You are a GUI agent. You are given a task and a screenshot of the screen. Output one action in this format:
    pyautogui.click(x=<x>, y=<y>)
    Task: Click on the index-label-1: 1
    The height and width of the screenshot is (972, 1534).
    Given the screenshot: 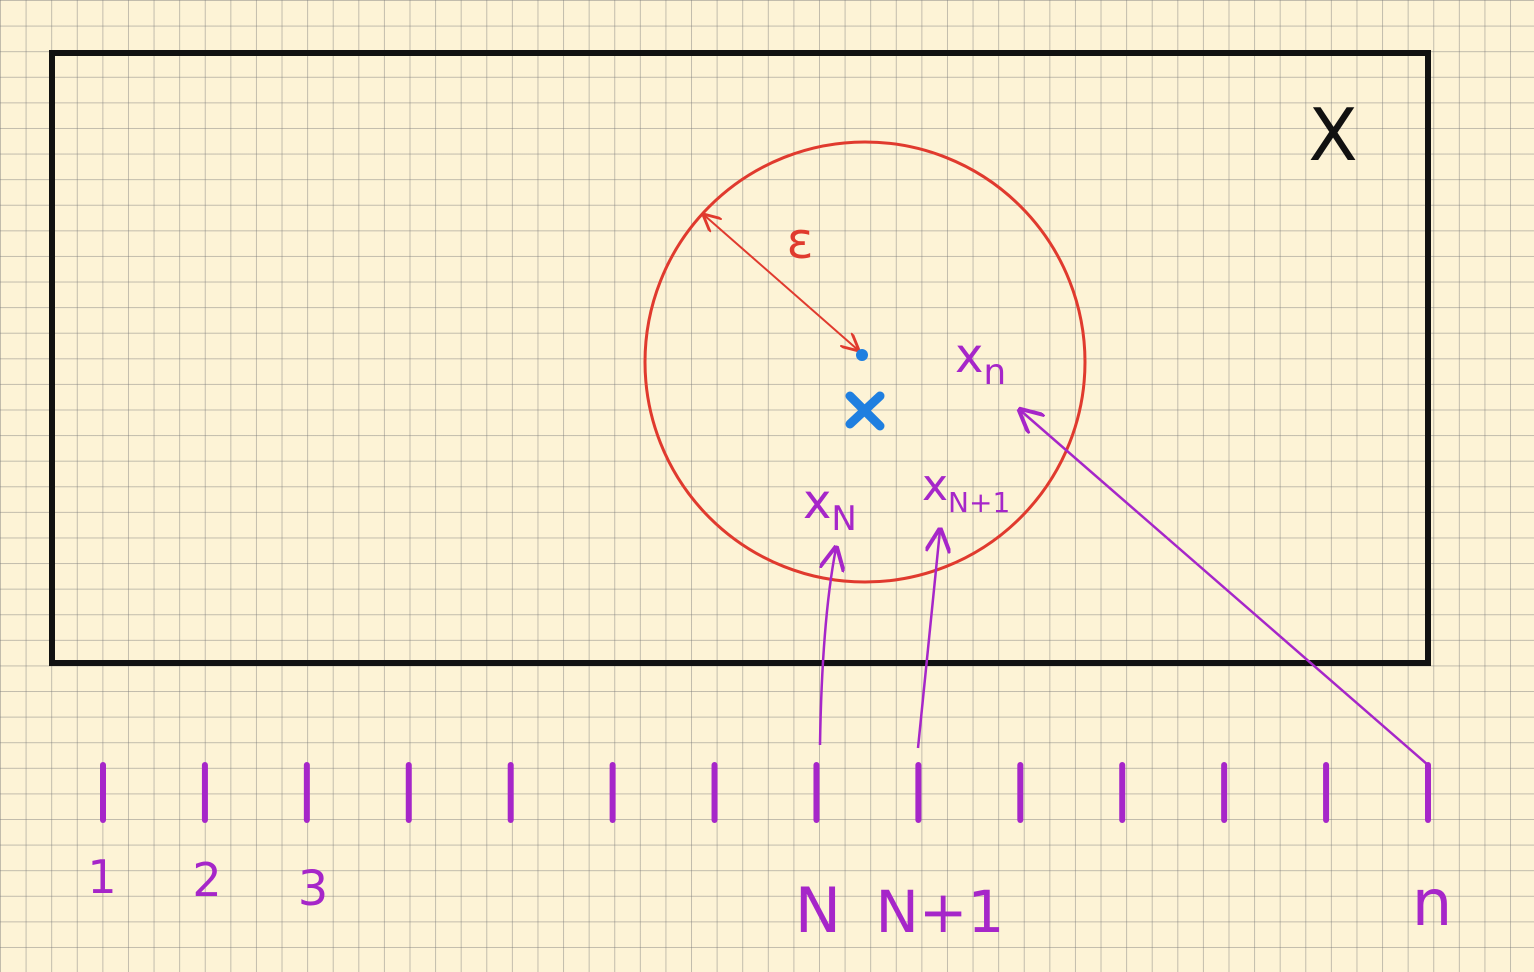 What is the action you would take?
    pyautogui.click(x=101, y=877)
    